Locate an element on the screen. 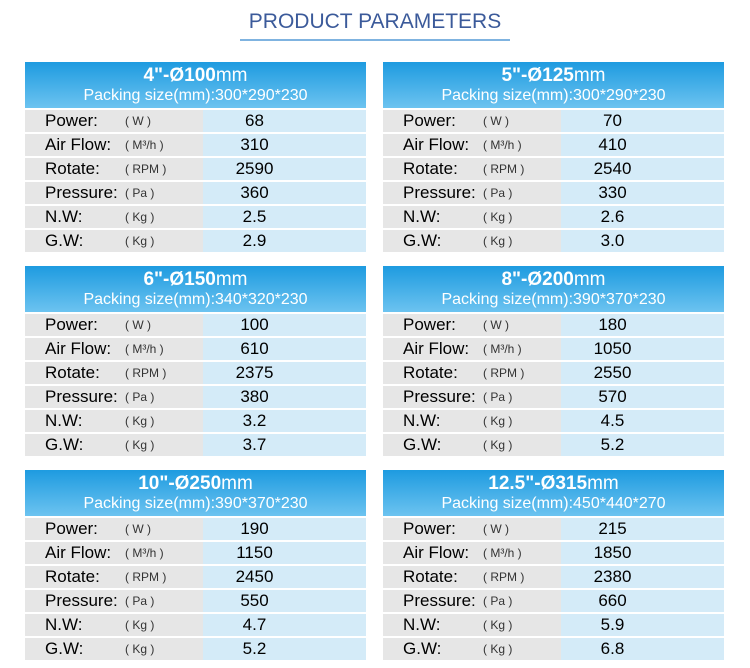 This screenshot has width=750, height=668. spec-label-cell: Rotate: ( RPM ) is located at coordinates (472, 169).